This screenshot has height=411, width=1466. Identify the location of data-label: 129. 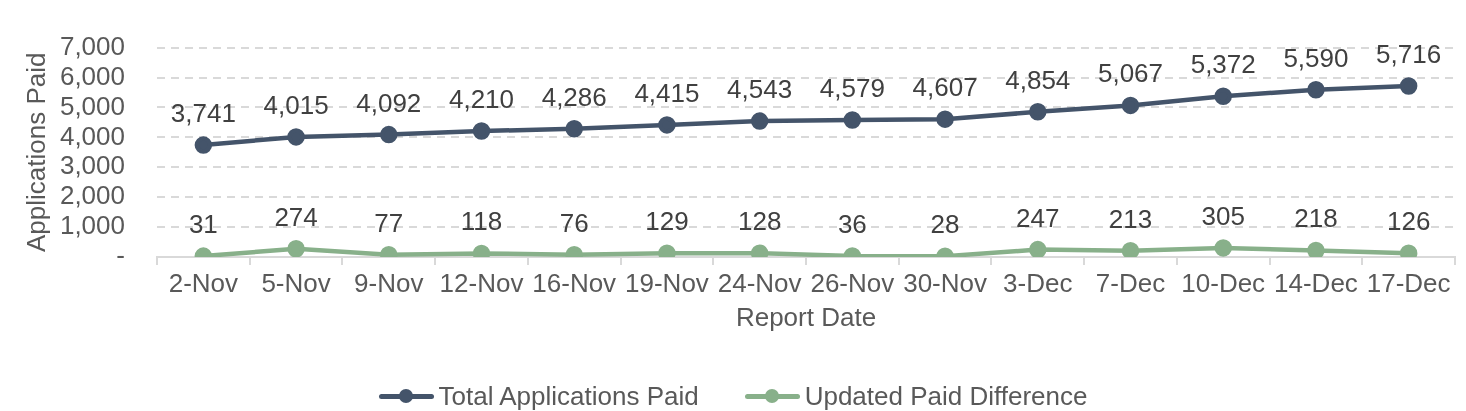
(667, 221).